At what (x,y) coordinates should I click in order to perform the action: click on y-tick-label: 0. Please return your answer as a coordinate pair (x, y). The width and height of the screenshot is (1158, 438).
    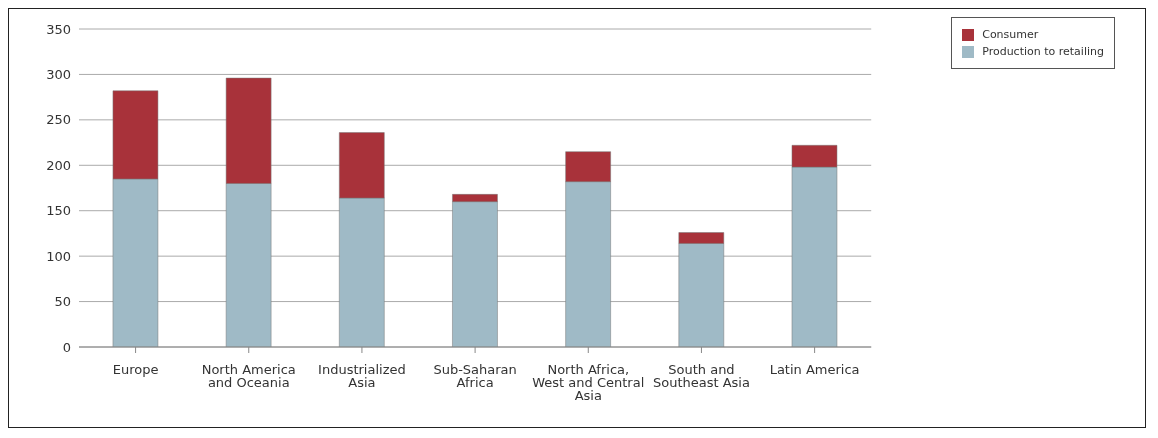
    Looking at the image, I should click on (66, 347).